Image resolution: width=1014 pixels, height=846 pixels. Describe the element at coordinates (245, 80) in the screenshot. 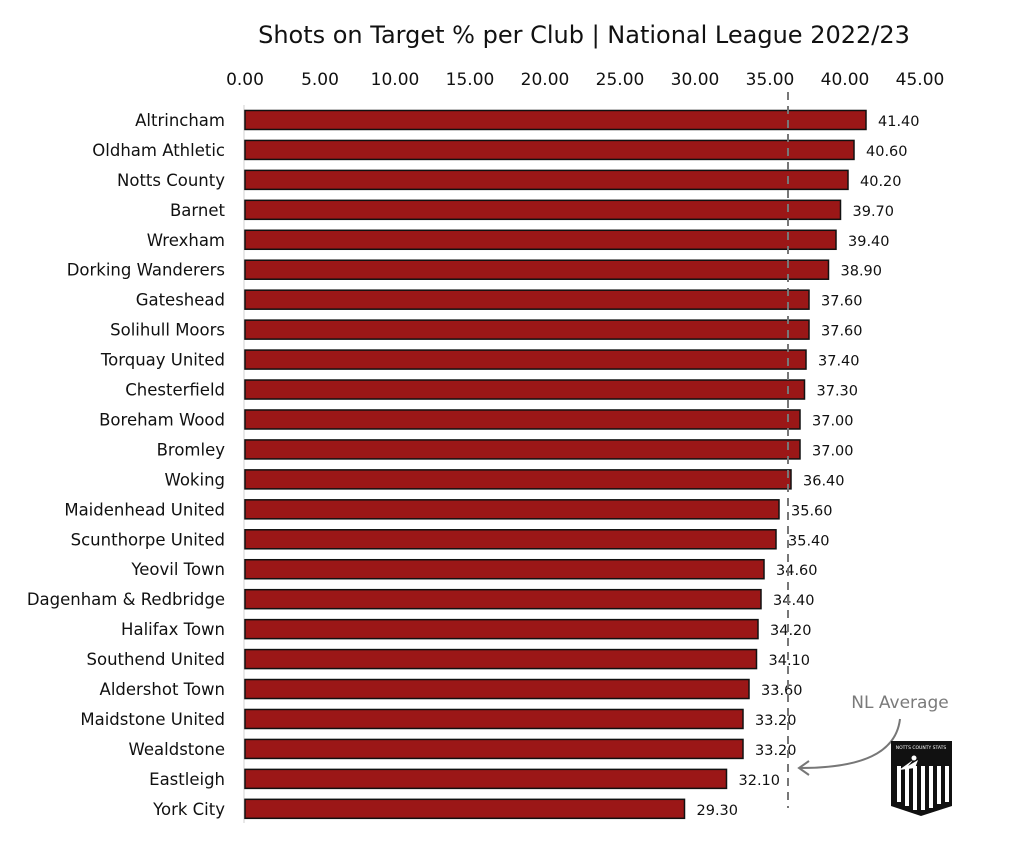

I see `x-tick-label: 0.00` at that location.